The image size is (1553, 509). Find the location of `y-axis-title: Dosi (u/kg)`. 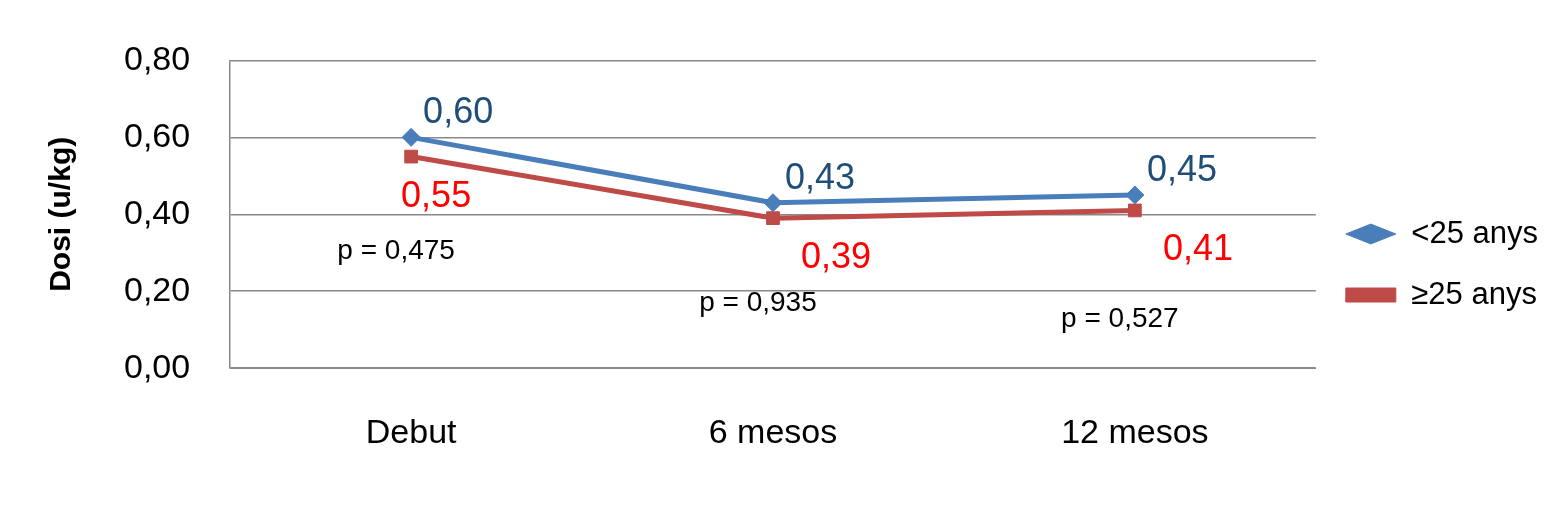

y-axis-title: Dosi (u/kg) is located at coordinates (60, 214).